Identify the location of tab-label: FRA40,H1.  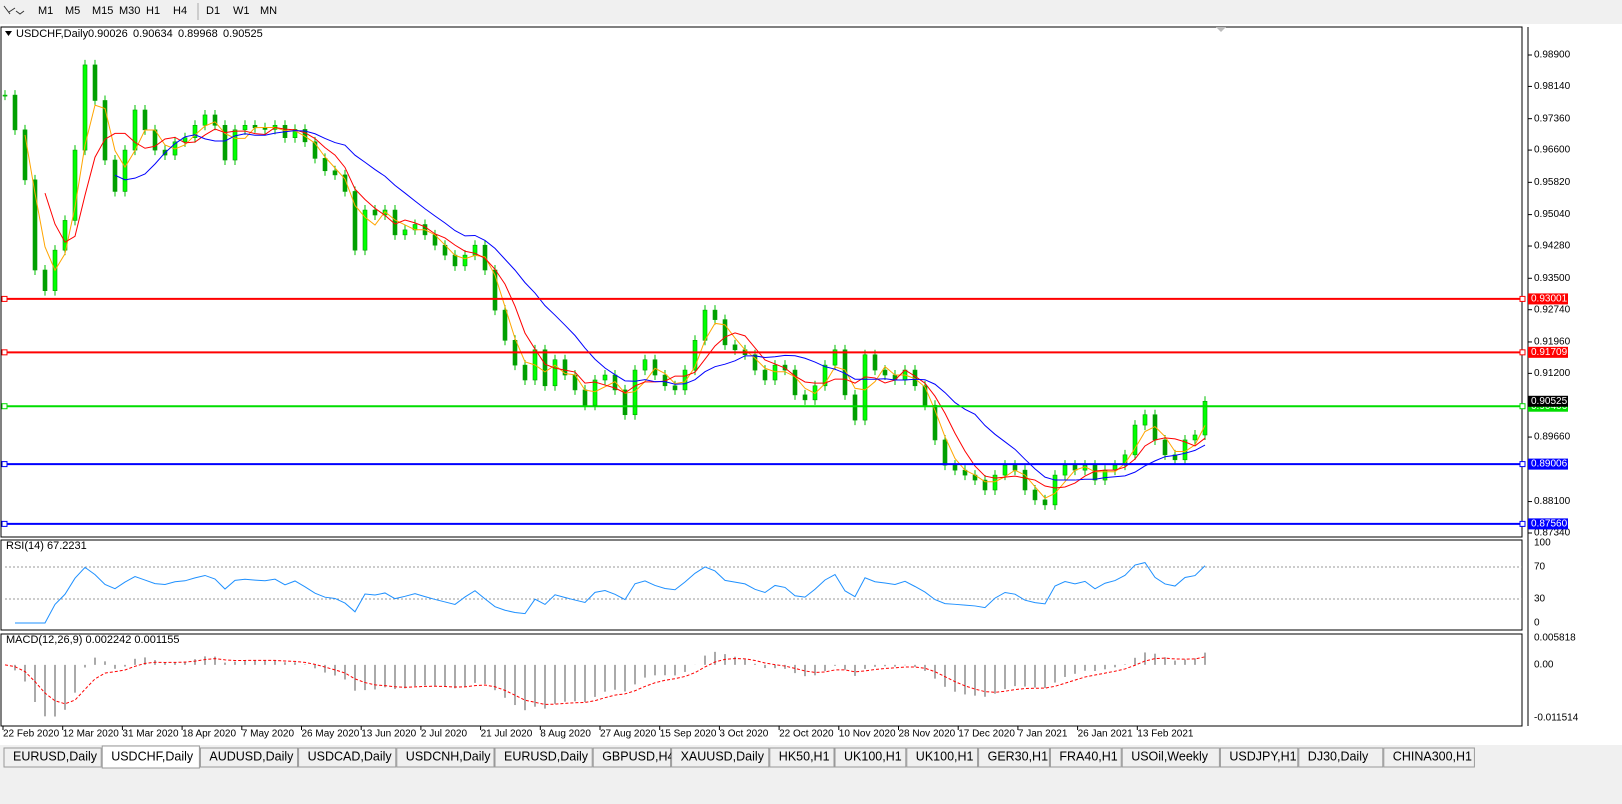
(1088, 756).